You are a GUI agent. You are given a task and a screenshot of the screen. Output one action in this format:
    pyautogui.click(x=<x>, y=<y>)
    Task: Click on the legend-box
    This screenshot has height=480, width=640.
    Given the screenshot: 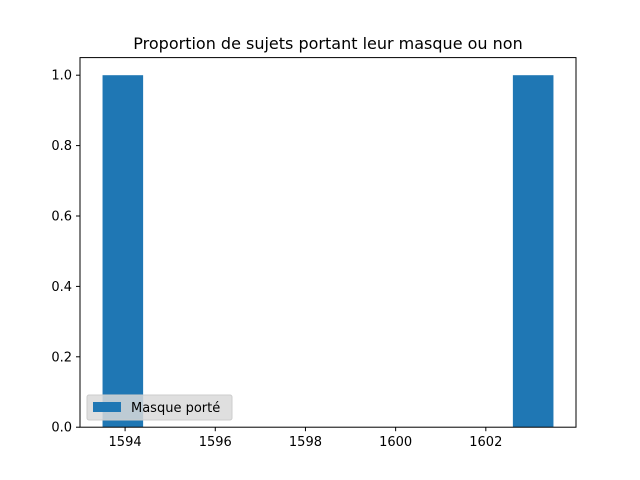 What is the action you would take?
    pyautogui.click(x=159, y=407)
    